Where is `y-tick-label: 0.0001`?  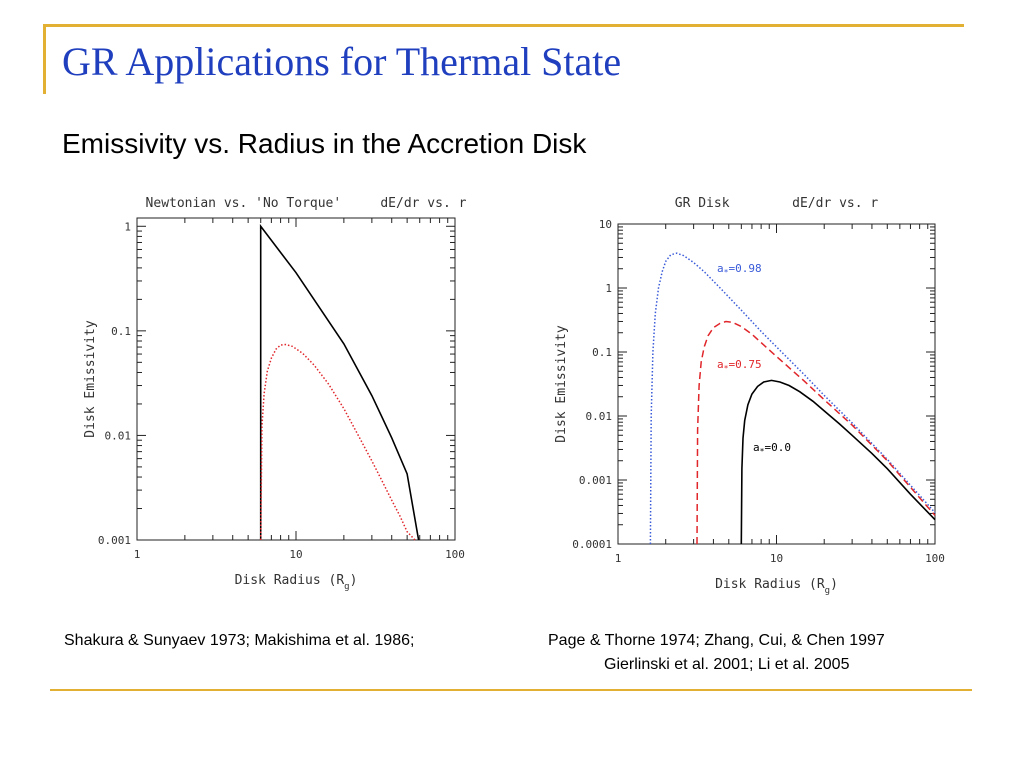 y-tick-label: 0.0001 is located at coordinates (592, 544).